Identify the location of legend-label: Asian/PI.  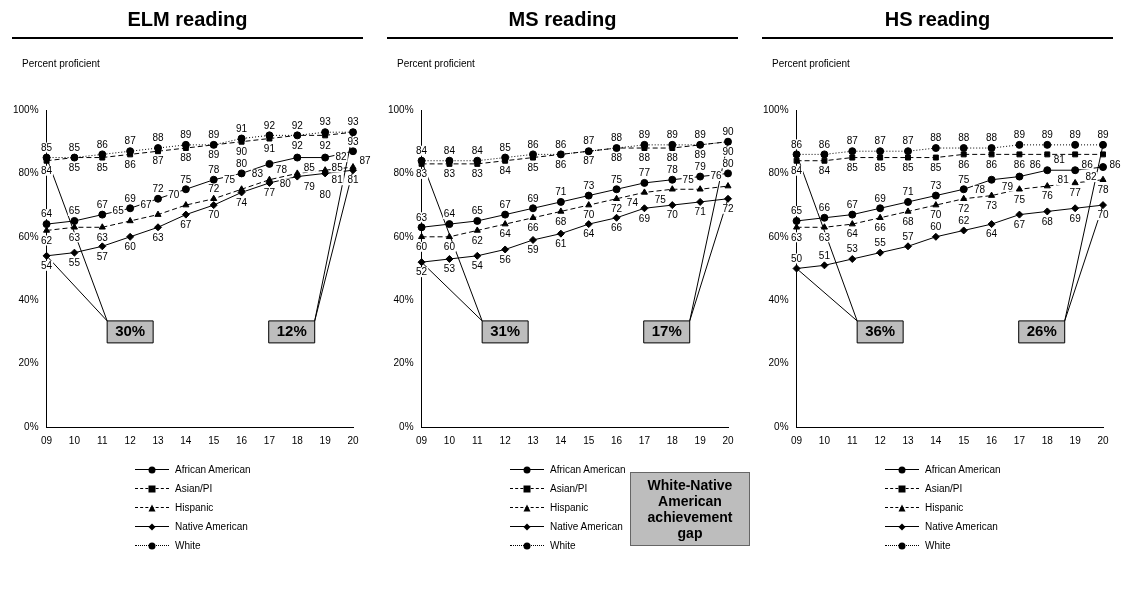
(194, 488).